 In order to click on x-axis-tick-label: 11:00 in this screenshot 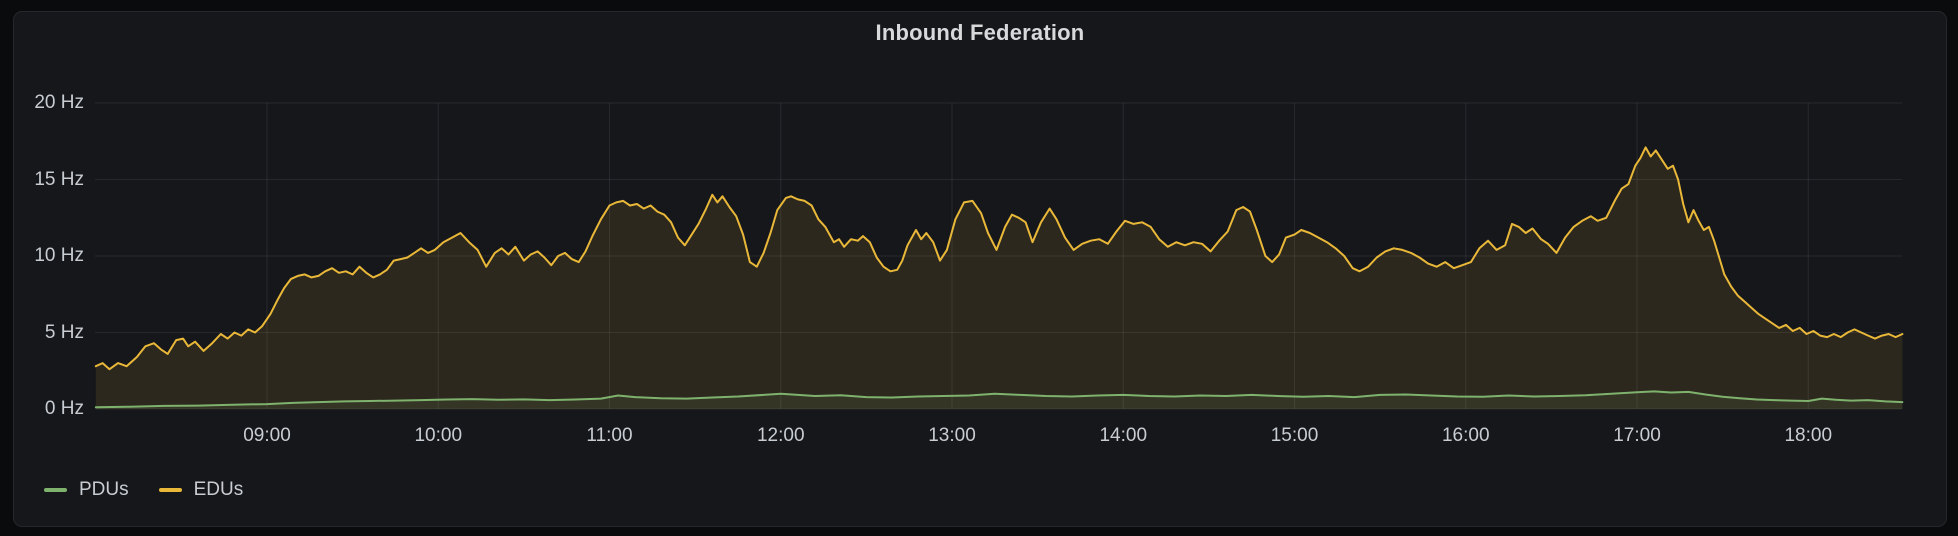, I will do `click(609, 435)`.